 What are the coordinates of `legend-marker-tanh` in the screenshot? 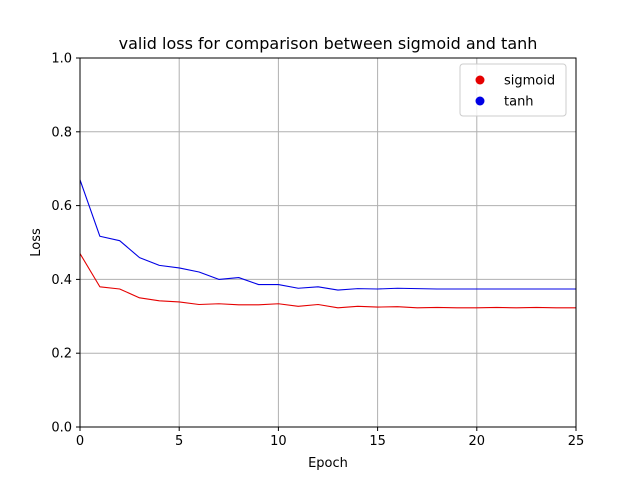 It's located at (480, 101).